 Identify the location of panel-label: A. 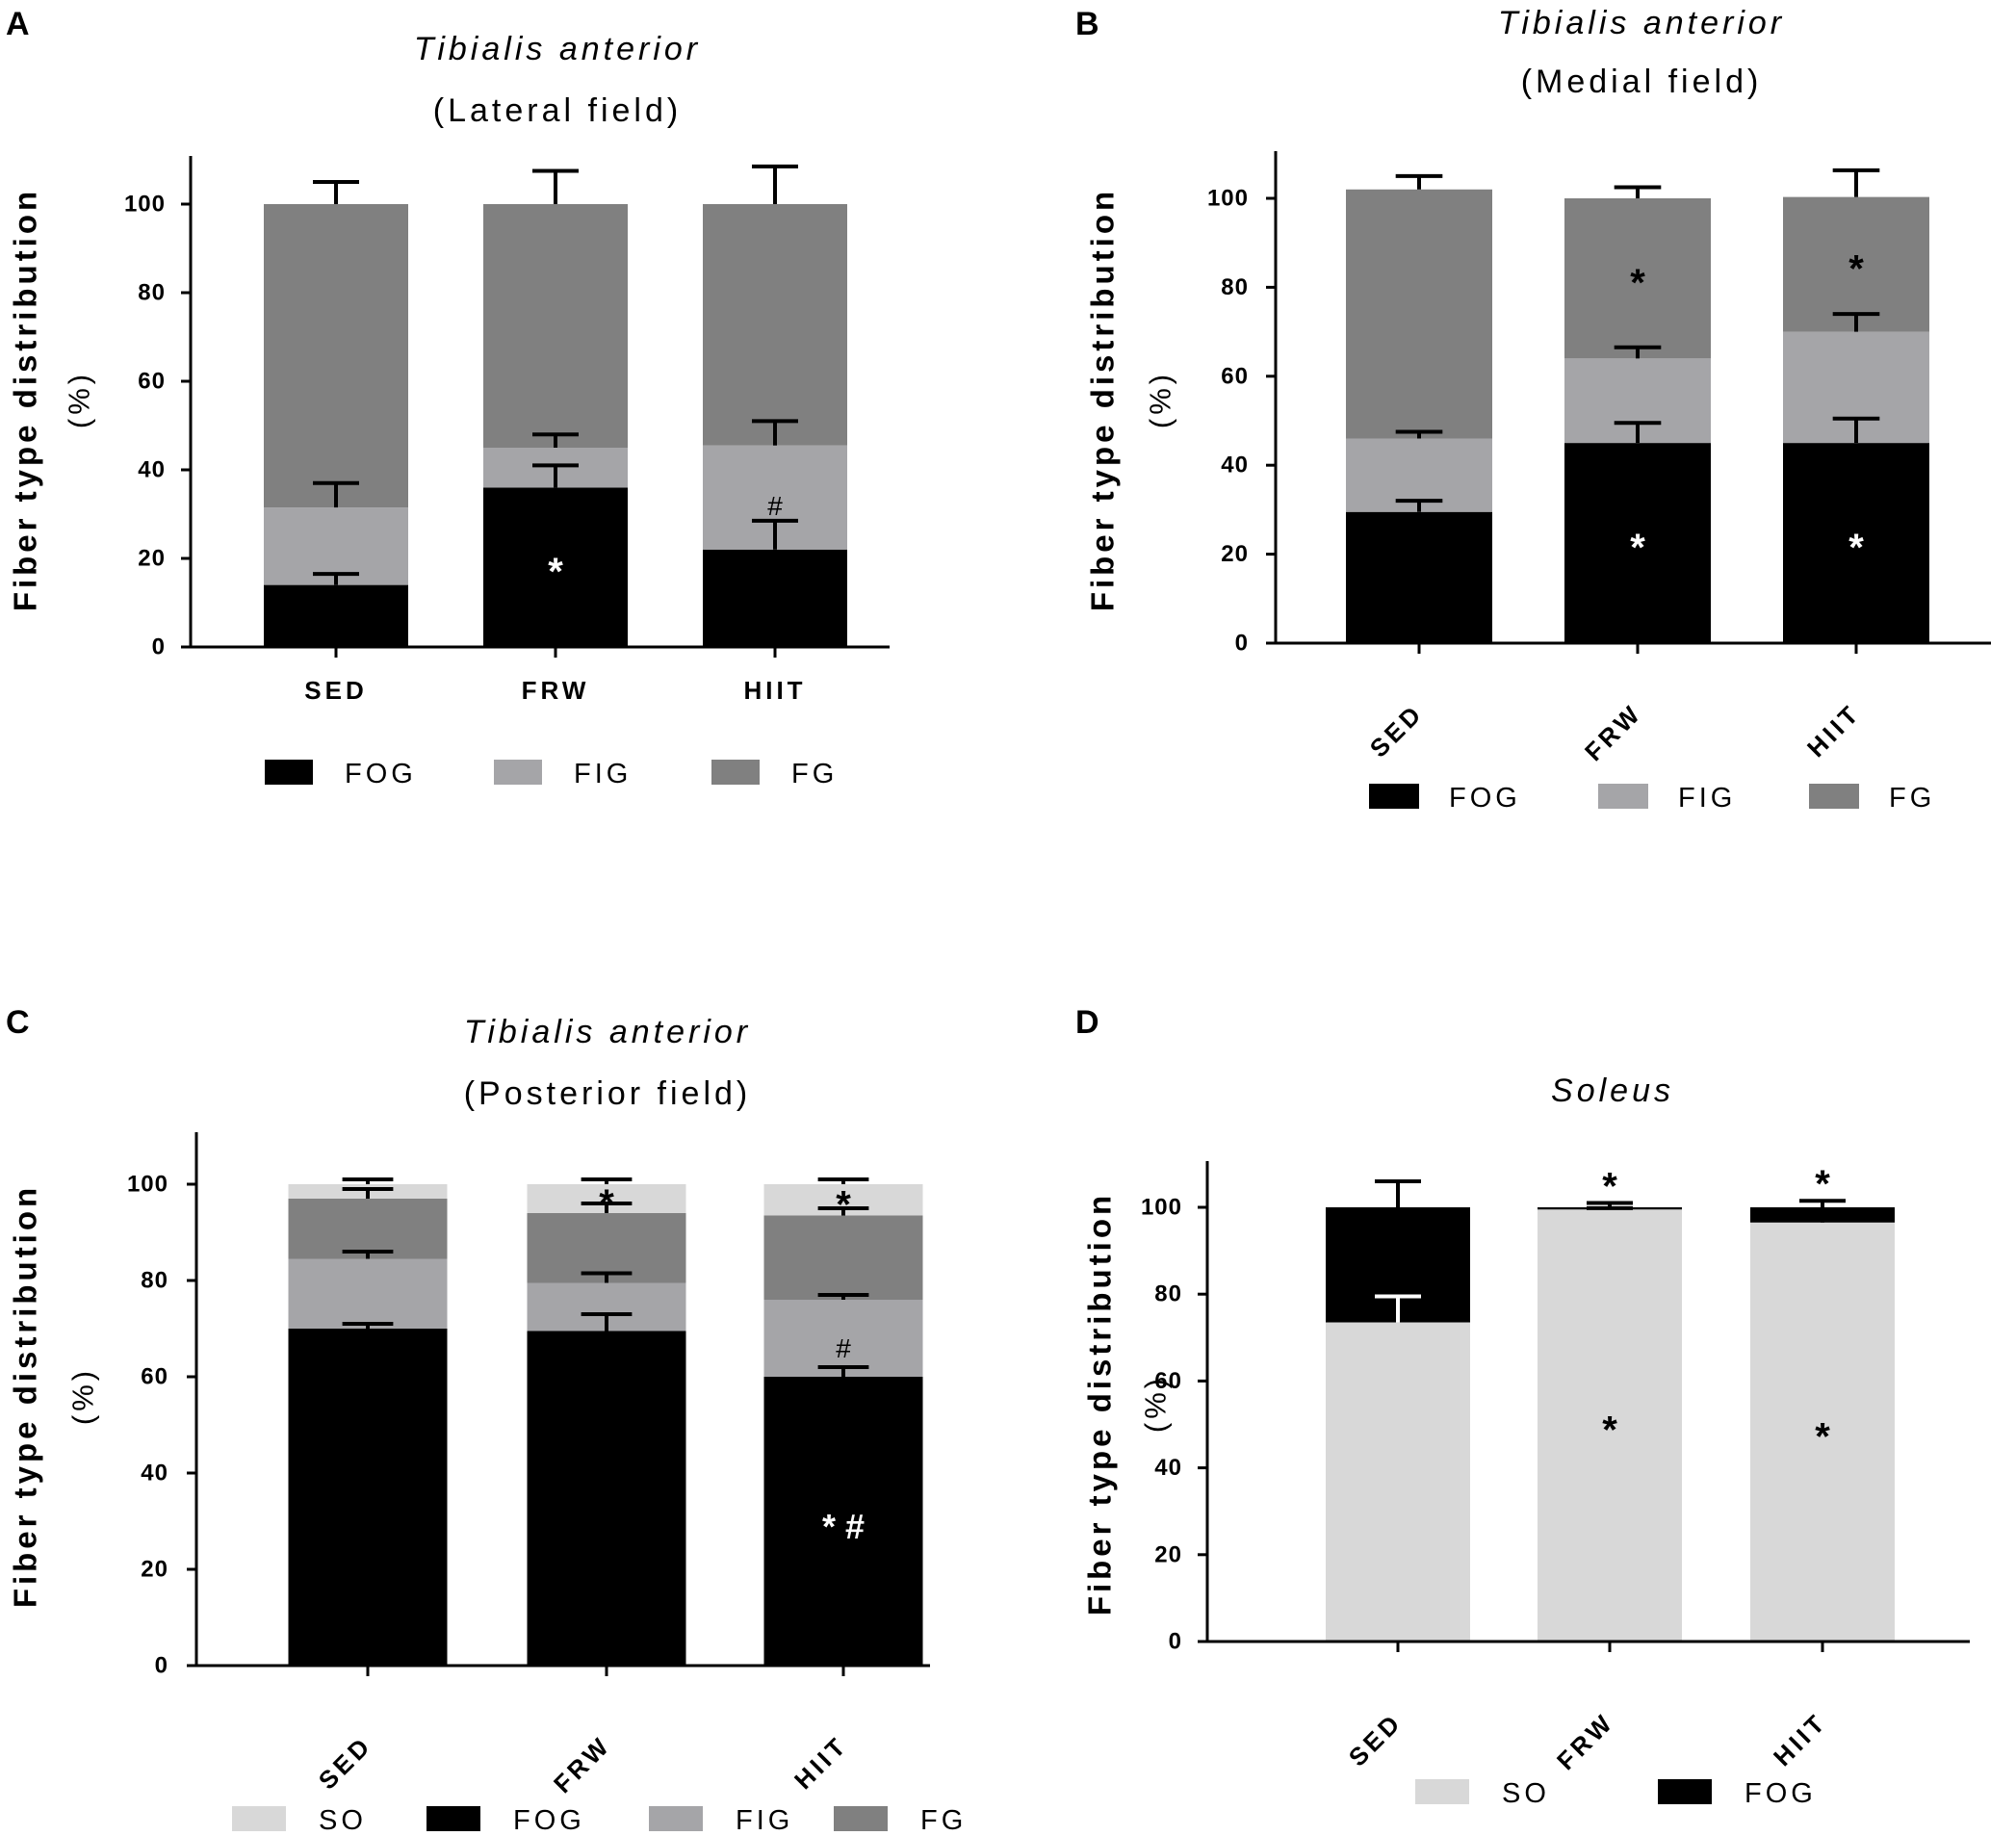
(18, 24).